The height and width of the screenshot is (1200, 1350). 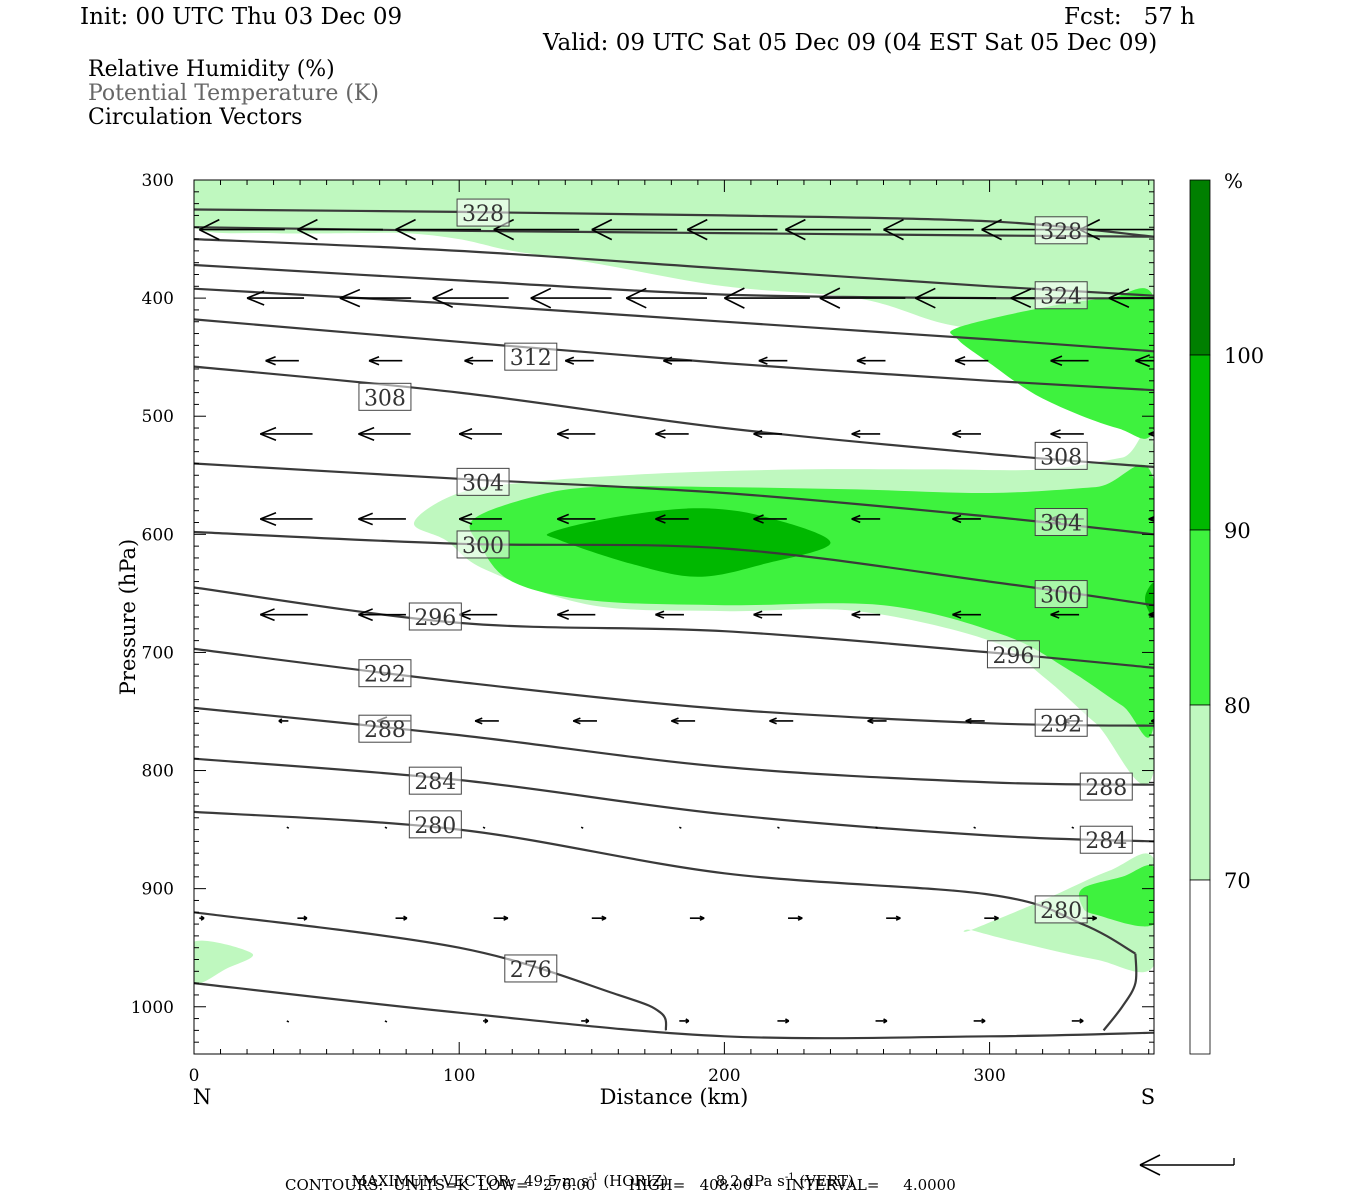 What do you see at coordinates (1061, 295) in the screenshot?
I see `contour-label-324: 324` at bounding box center [1061, 295].